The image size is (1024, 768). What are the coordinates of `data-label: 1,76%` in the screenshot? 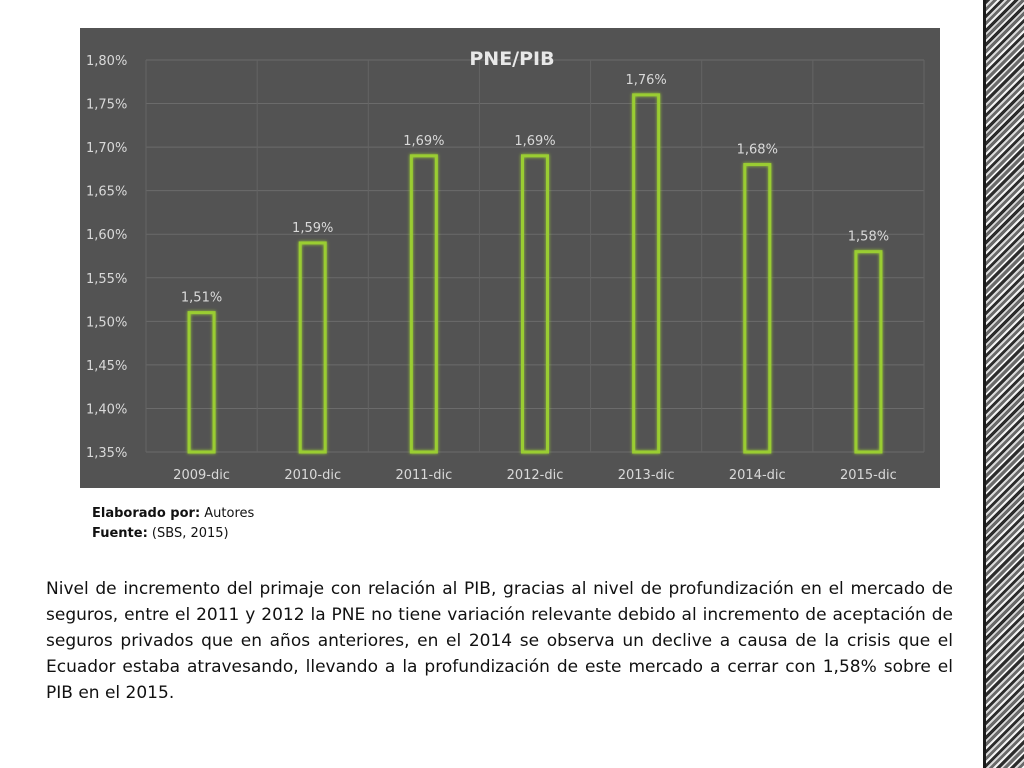 It's located at (645, 80).